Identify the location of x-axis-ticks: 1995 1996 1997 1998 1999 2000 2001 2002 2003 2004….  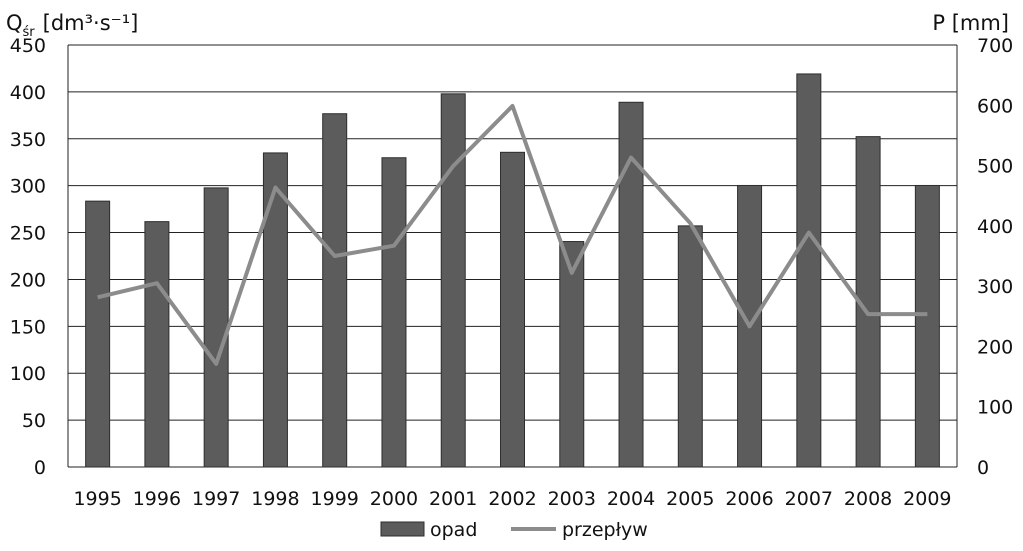
(512, 499).